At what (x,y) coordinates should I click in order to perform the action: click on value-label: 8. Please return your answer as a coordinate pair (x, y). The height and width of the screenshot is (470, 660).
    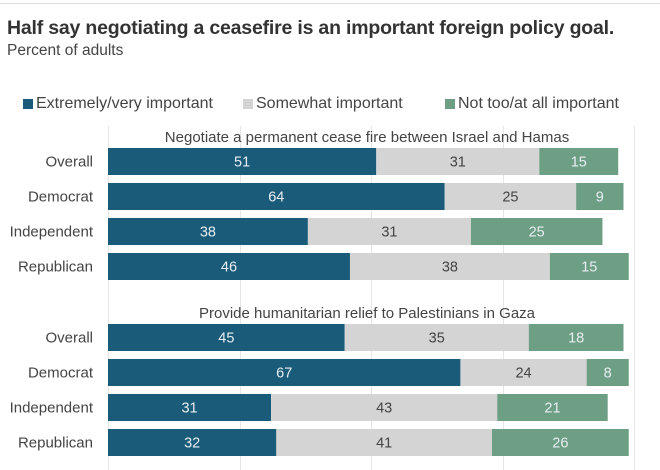
    Looking at the image, I should click on (608, 374).